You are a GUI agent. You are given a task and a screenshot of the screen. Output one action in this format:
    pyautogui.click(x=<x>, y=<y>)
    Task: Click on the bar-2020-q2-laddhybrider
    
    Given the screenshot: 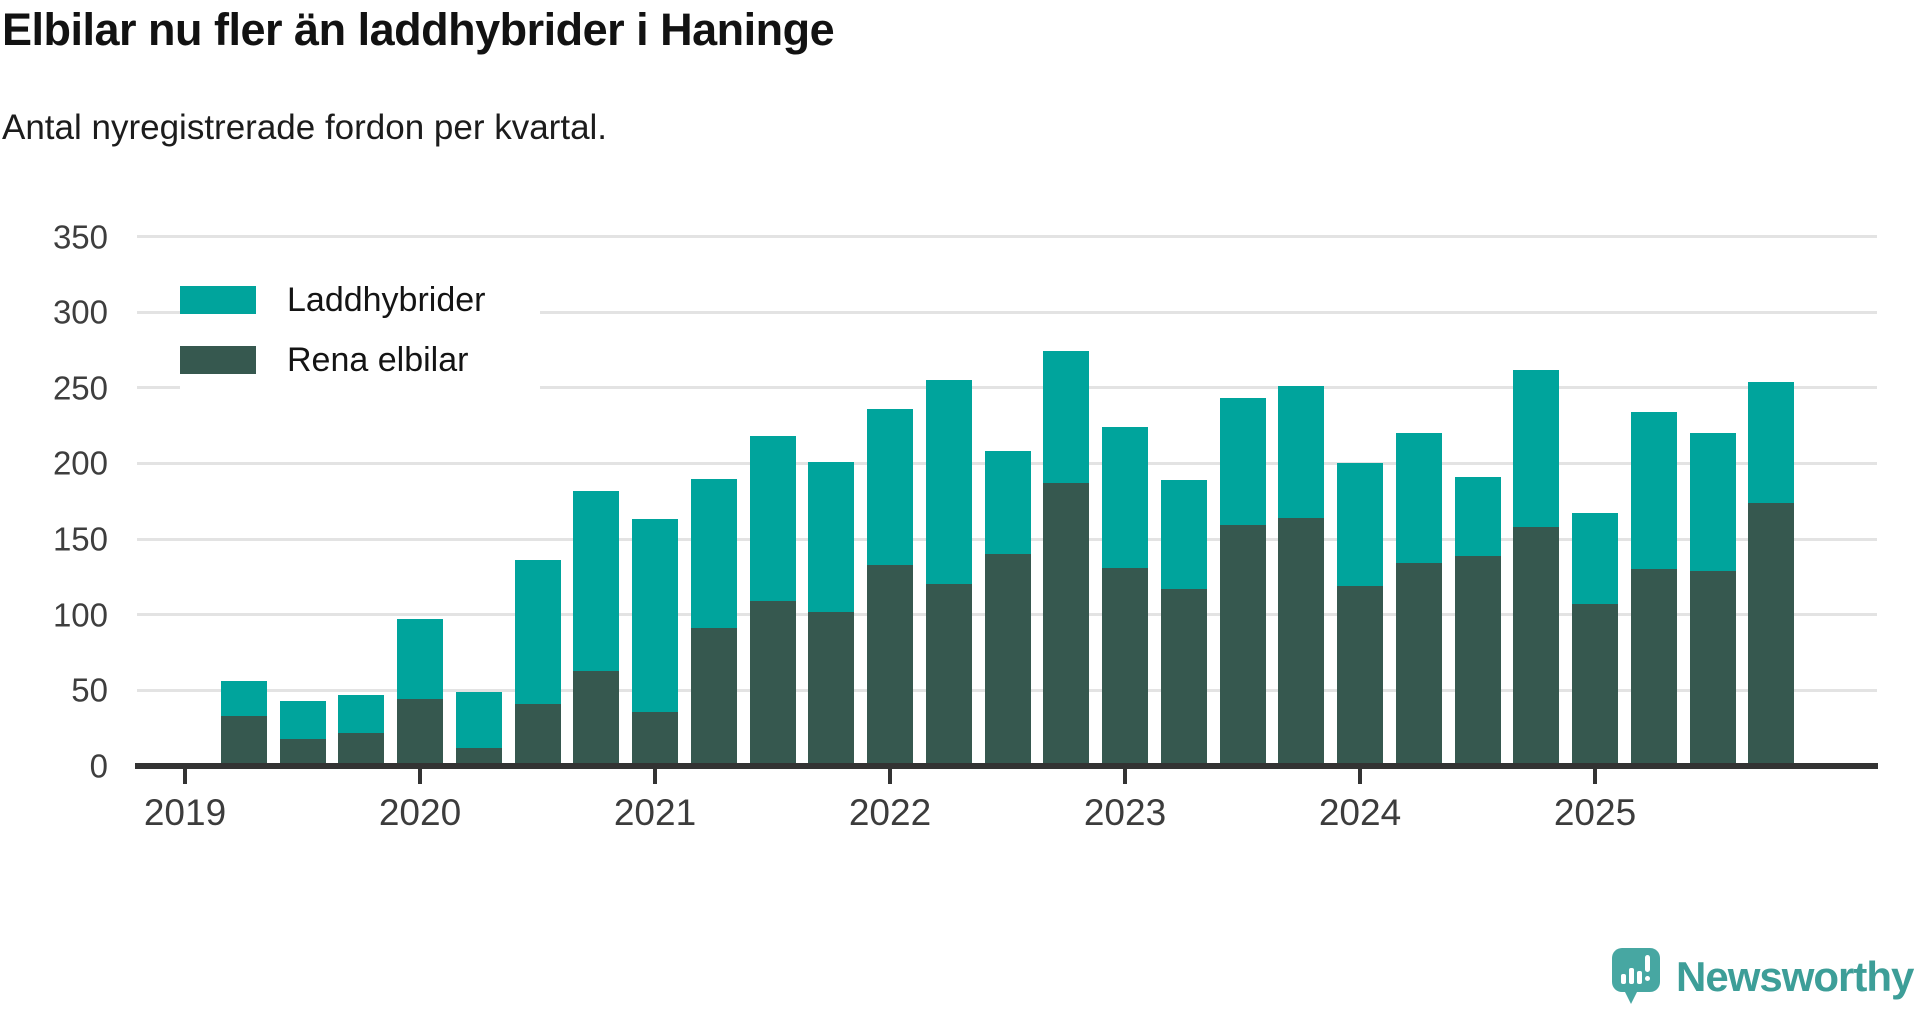 What is the action you would take?
    pyautogui.click(x=478, y=720)
    